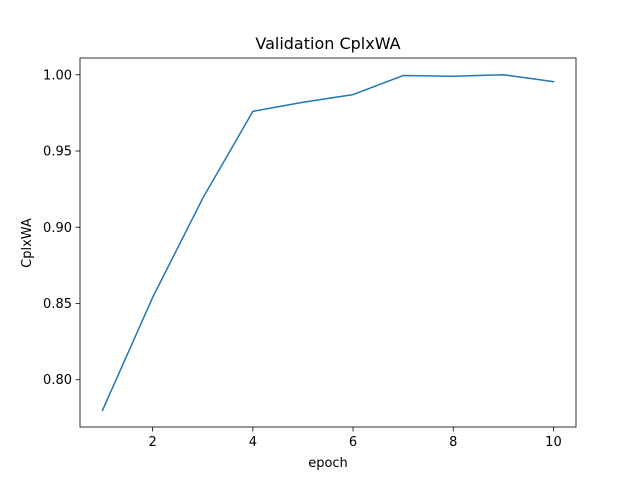 This screenshot has height=484, width=640. Describe the element at coordinates (57, 228) in the screenshot. I see `y-tick-label: 0.90` at that location.